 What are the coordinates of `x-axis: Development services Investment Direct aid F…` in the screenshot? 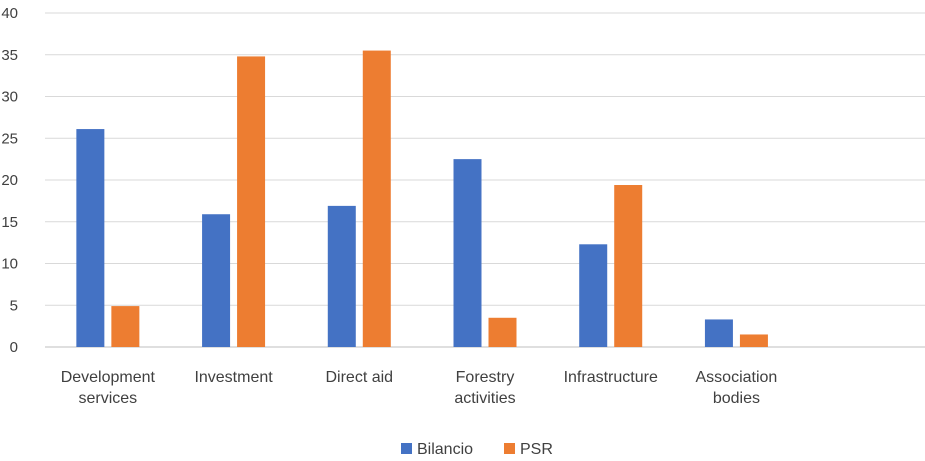 It's located at (419, 388).